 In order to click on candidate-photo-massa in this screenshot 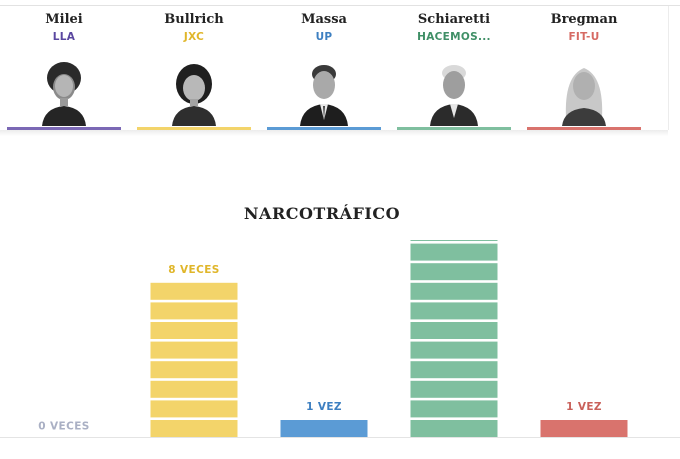, I will do `click(324, 91)`.